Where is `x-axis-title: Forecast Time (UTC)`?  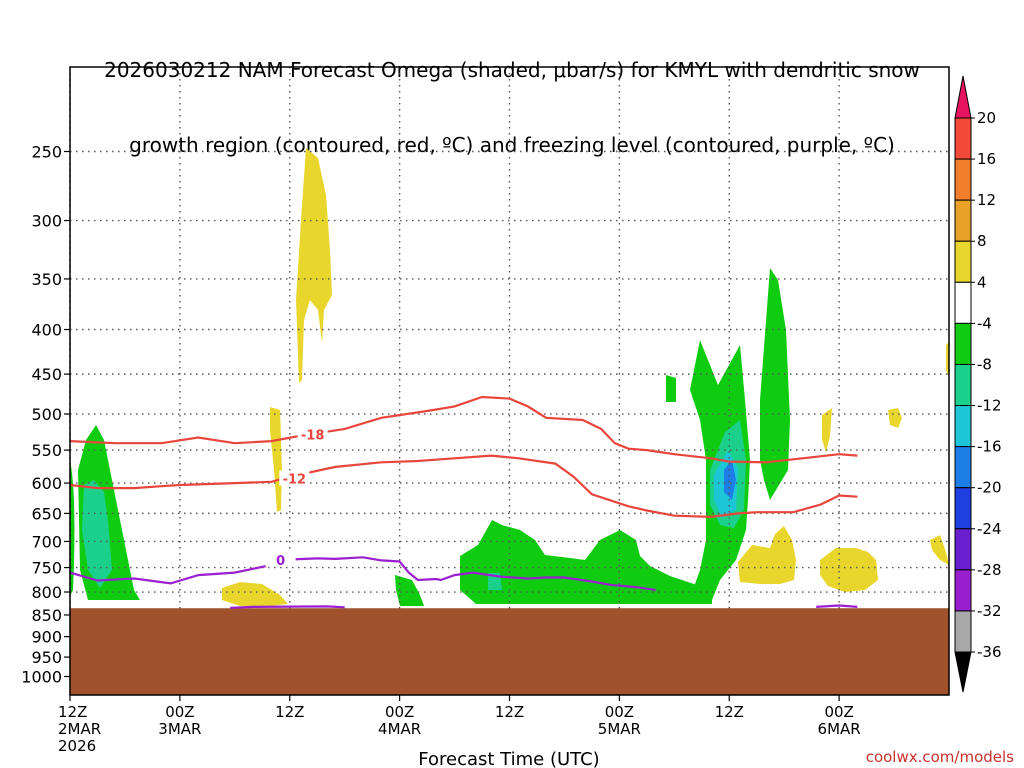
x-axis-title: Forecast Time (UTC) is located at coordinates (508, 758).